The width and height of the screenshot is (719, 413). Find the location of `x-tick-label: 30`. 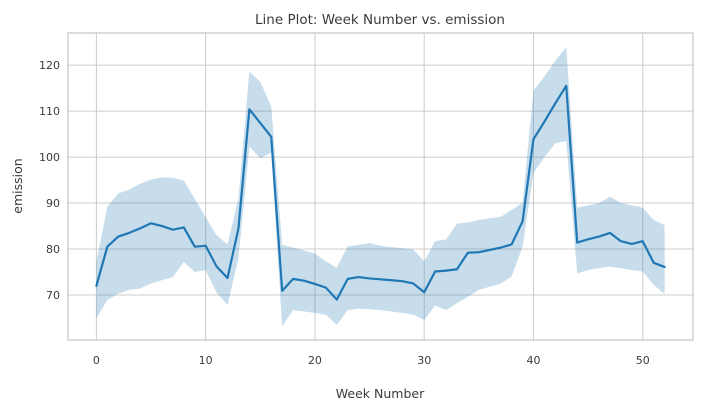

x-tick-label: 30 is located at coordinates (424, 360).